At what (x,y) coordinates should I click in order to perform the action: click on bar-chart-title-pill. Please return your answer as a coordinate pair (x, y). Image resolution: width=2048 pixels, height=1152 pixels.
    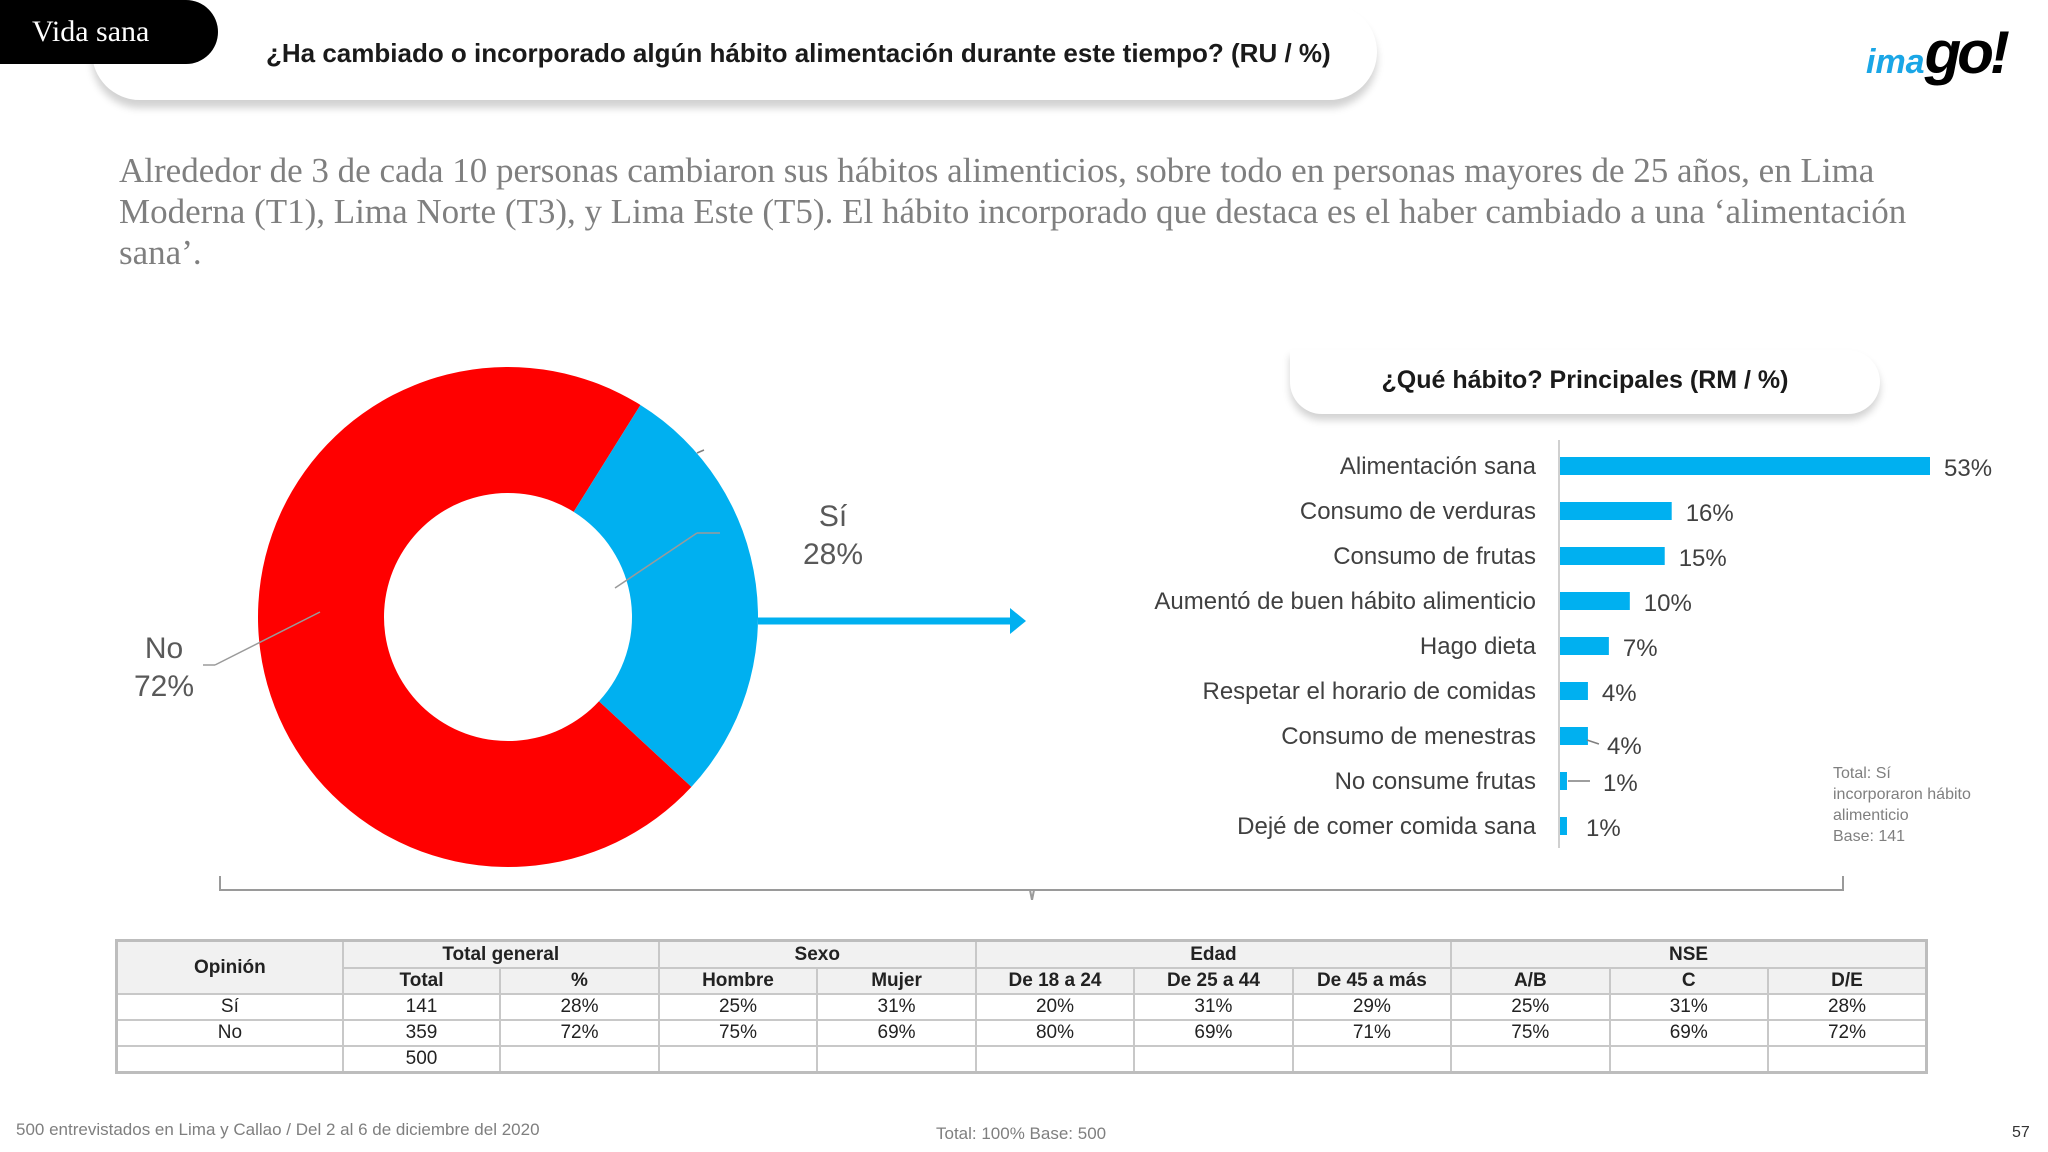
    Looking at the image, I should click on (1585, 382).